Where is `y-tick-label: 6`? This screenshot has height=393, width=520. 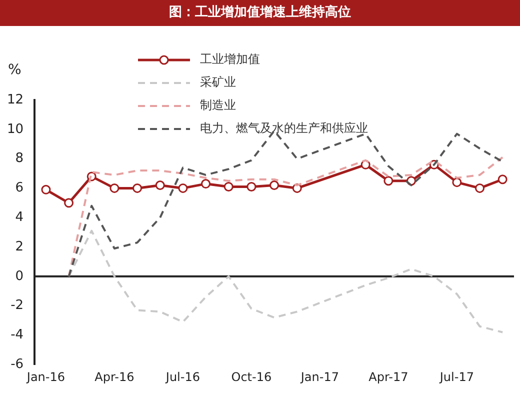 y-tick-label: 6 is located at coordinates (19, 188).